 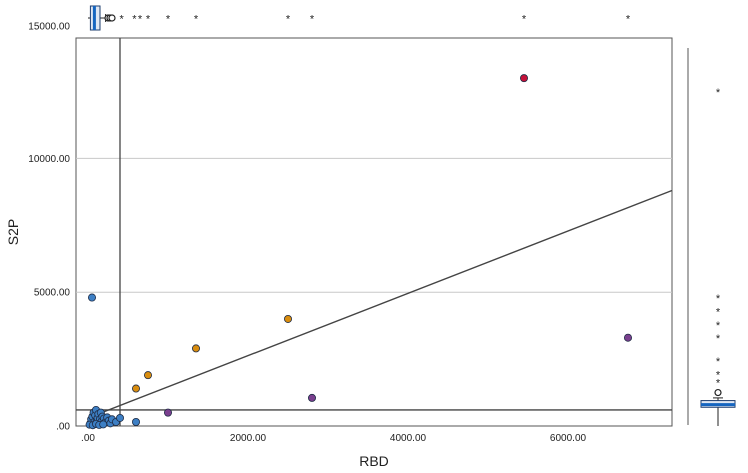 What do you see at coordinates (196, 20) in the screenshot?
I see `top-outlier-star-5: *` at bounding box center [196, 20].